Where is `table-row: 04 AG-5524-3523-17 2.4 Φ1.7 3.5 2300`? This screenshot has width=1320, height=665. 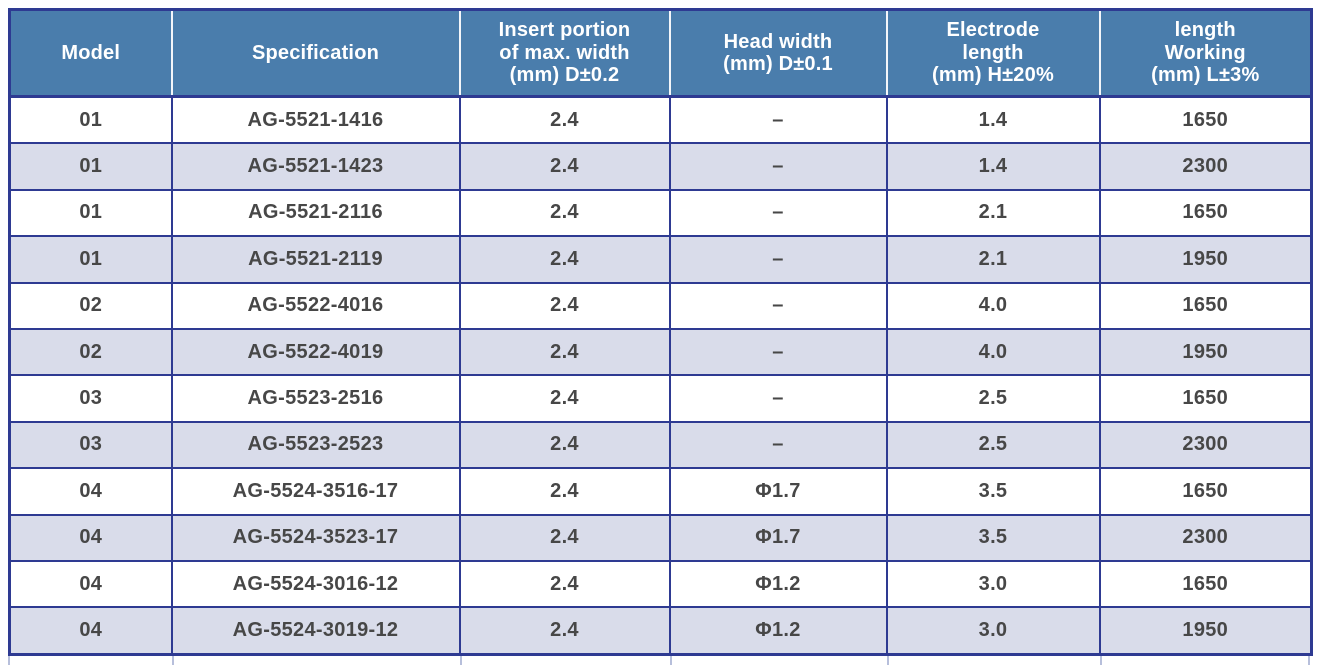
table-row: 04 AG-5524-3523-17 2.4 Φ1.7 3.5 2300 is located at coordinates (660, 537).